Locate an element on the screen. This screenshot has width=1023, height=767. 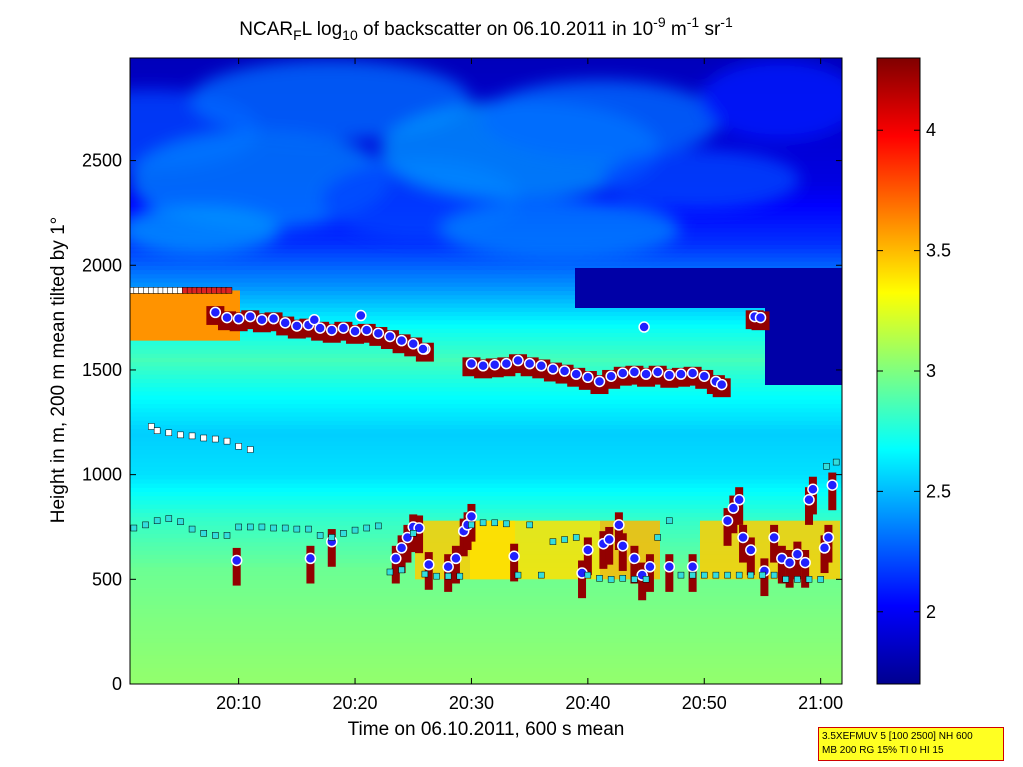
x-tick-label: 20:50 is located at coordinates (704, 703).